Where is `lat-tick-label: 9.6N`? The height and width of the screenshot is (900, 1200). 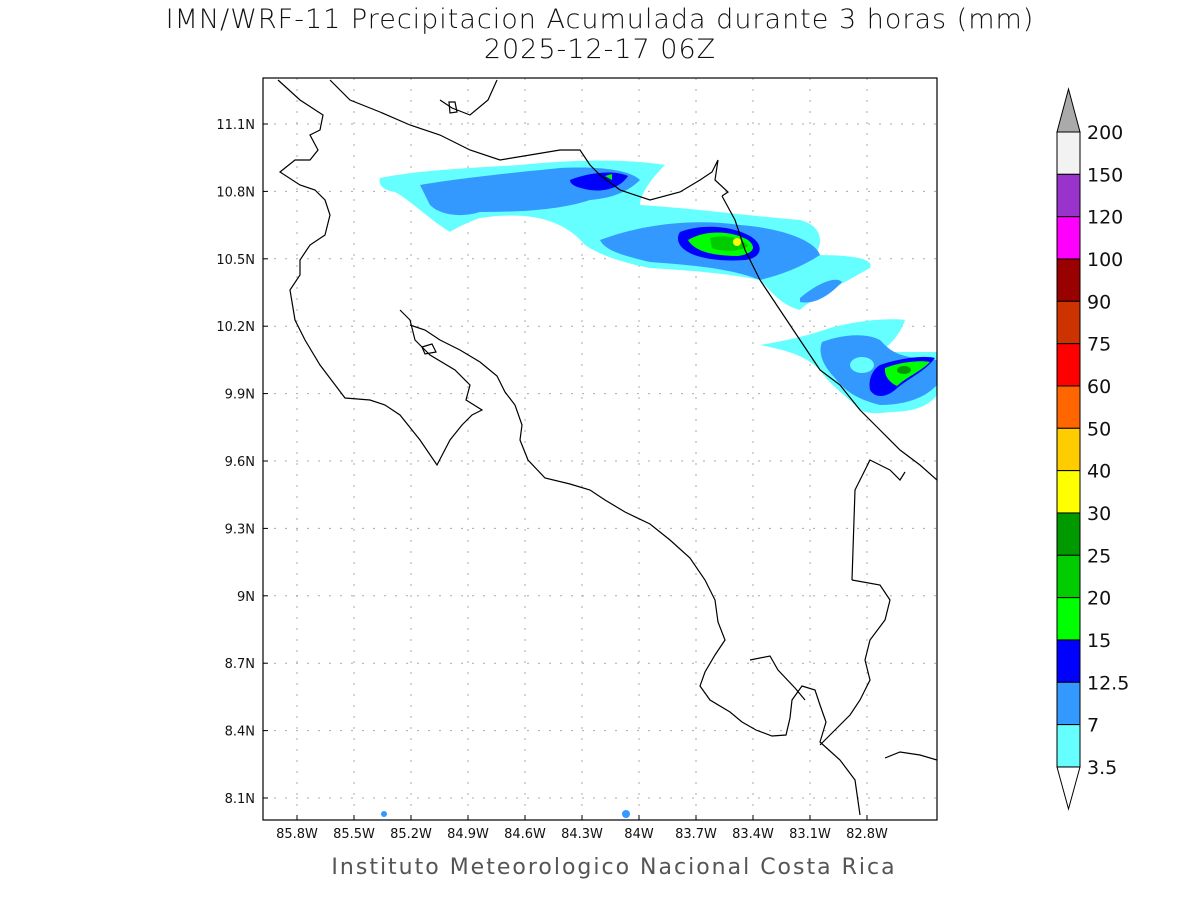 lat-tick-label: 9.6N is located at coordinates (240, 462).